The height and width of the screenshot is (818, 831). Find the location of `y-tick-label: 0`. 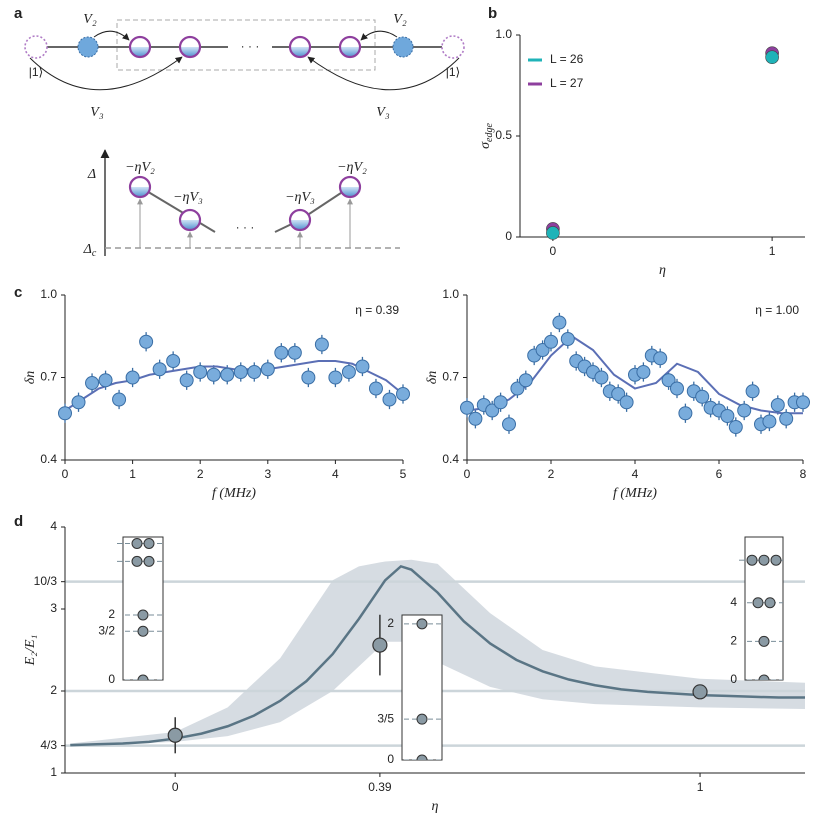

y-tick-label: 0 is located at coordinates (508, 236).